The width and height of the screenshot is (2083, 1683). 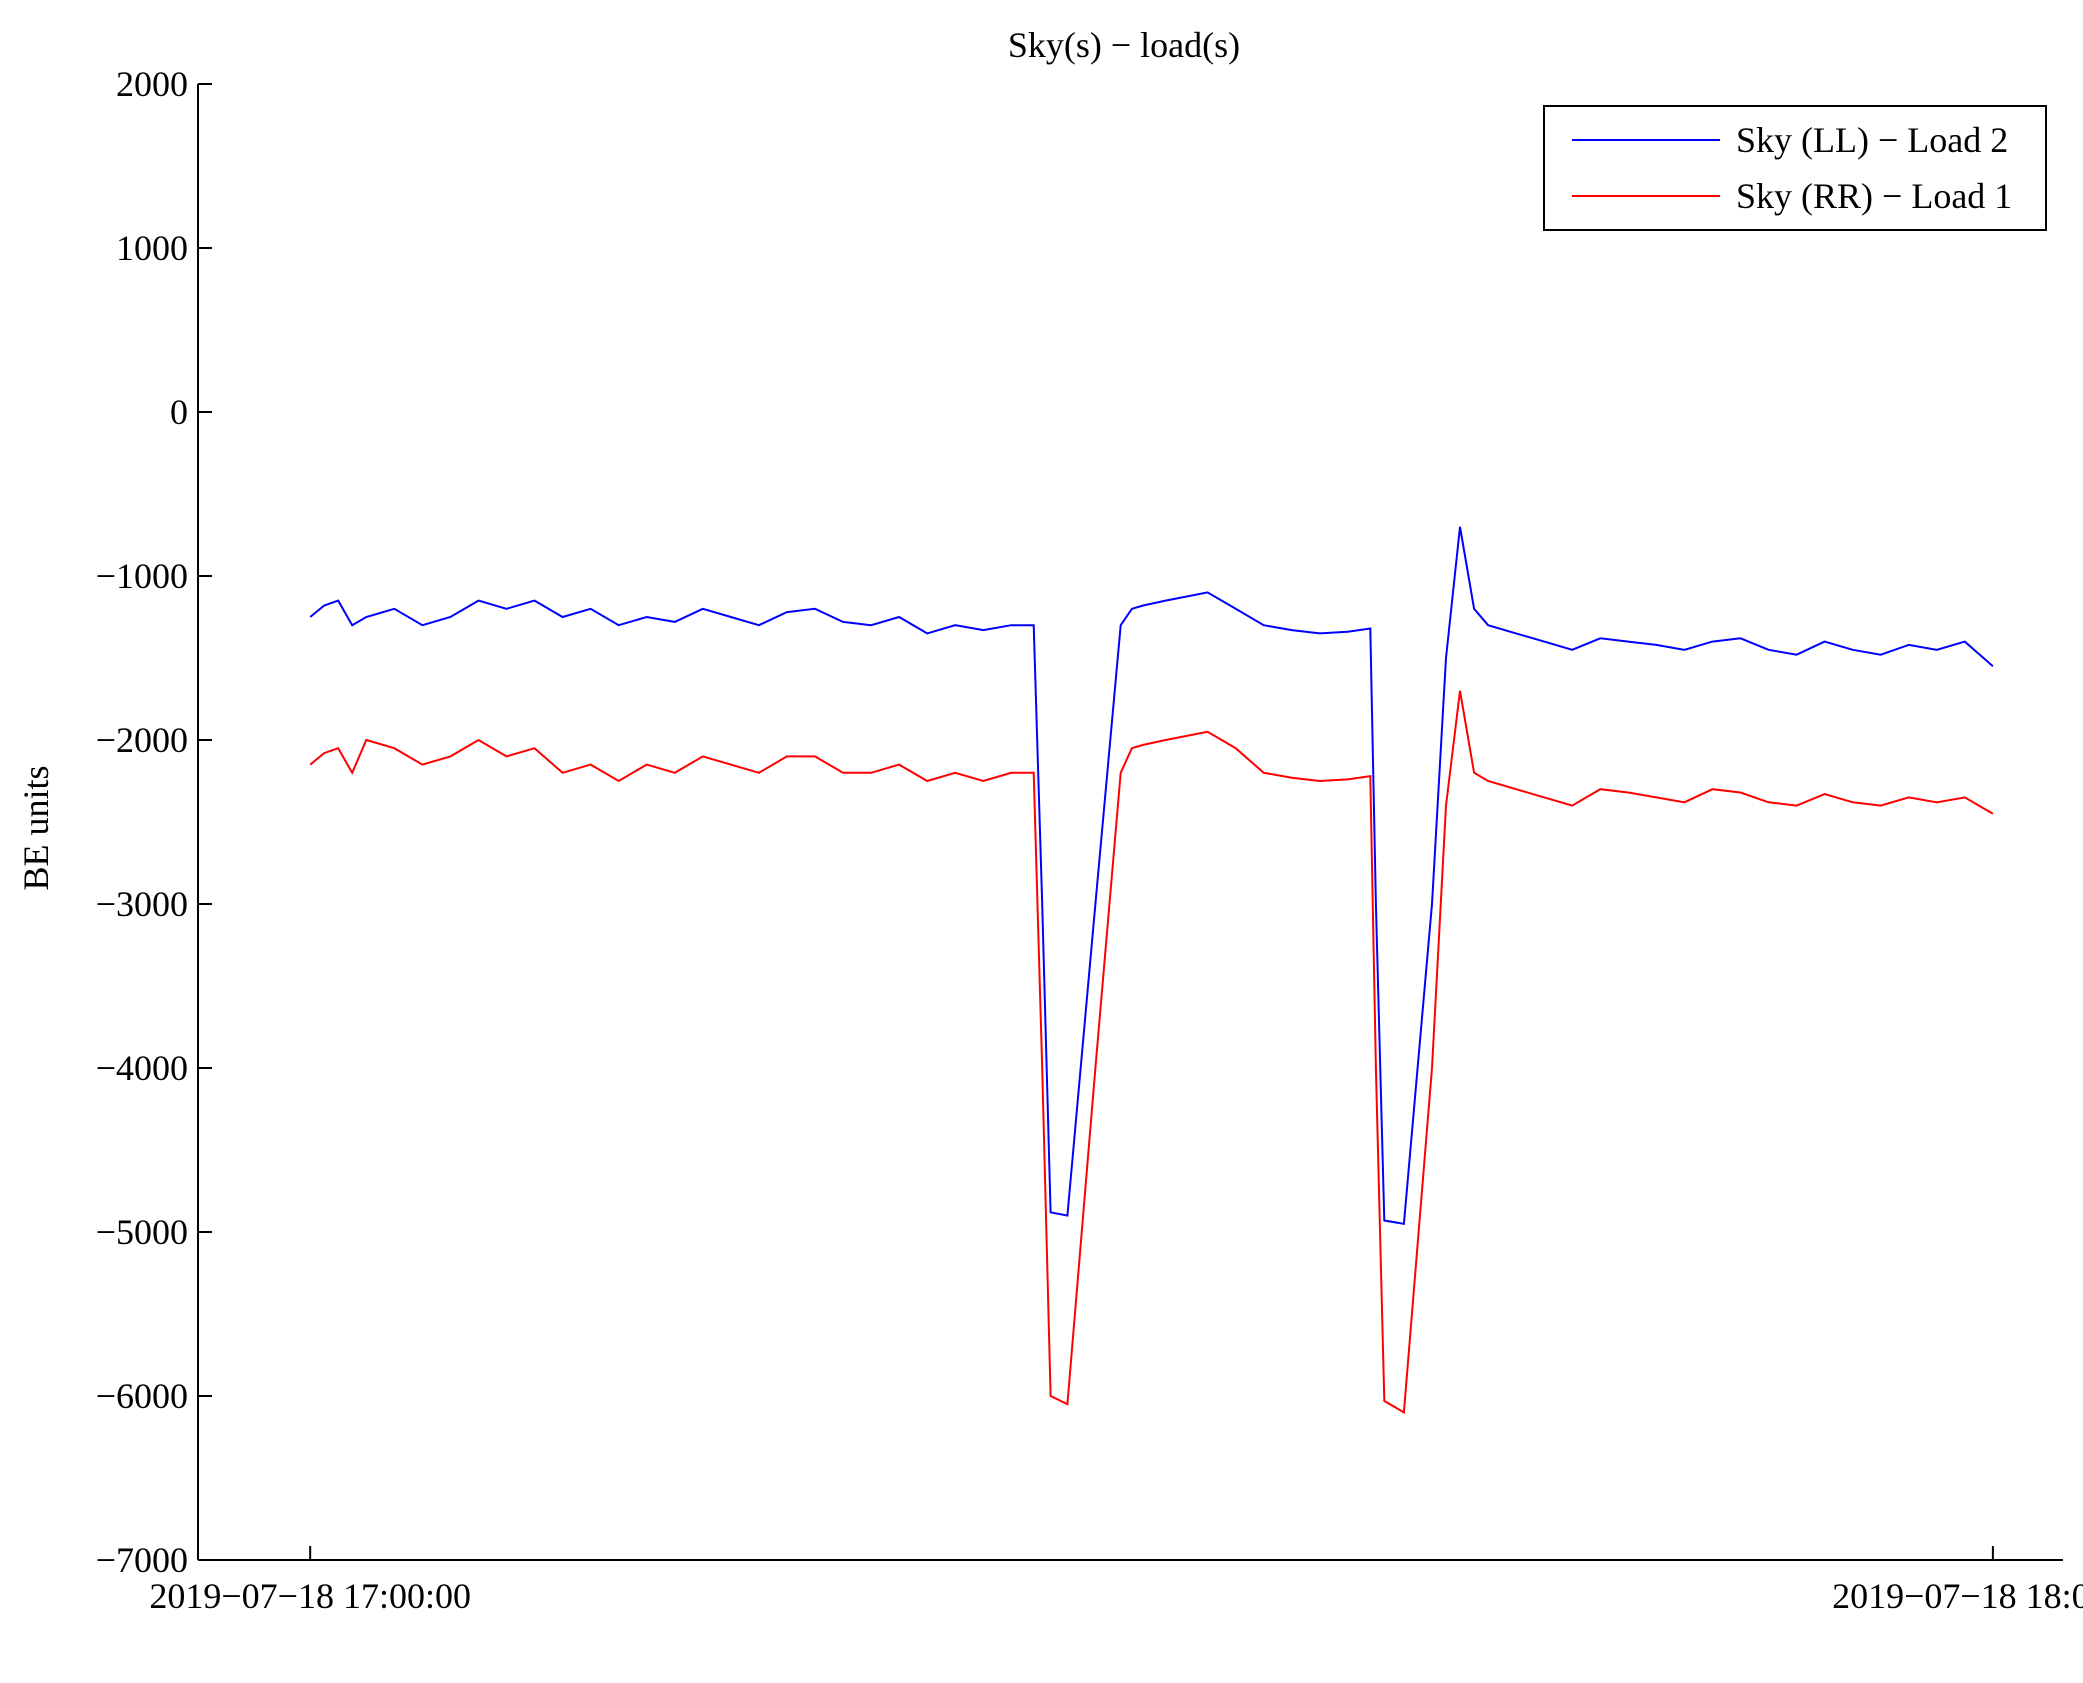 I want to click on x-axis: 2019−07−18 17:00:00 2019−07−18 18:00:00, so click(x=1116, y=1581).